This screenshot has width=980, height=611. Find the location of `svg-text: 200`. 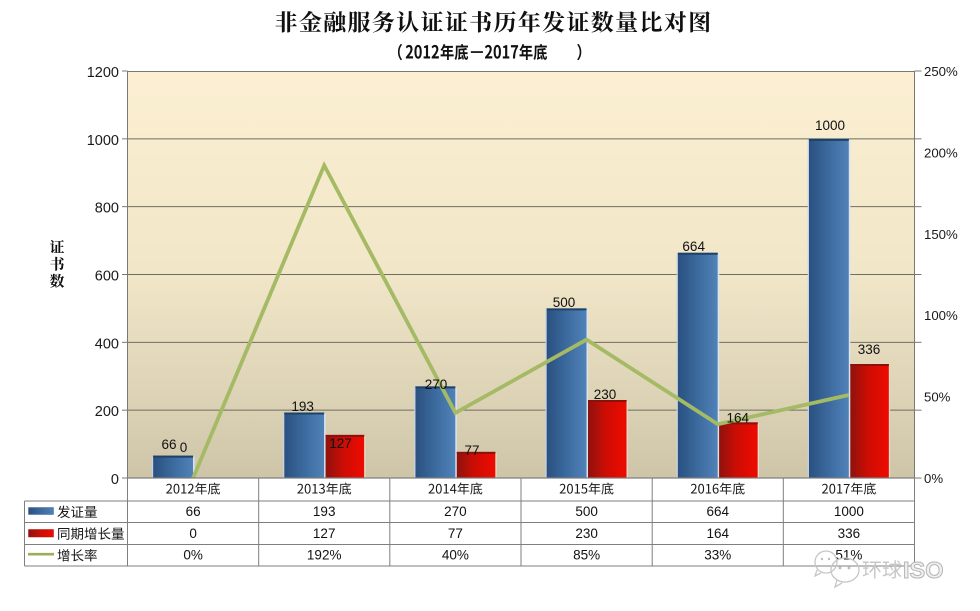

svg-text: 200 is located at coordinates (107, 412).